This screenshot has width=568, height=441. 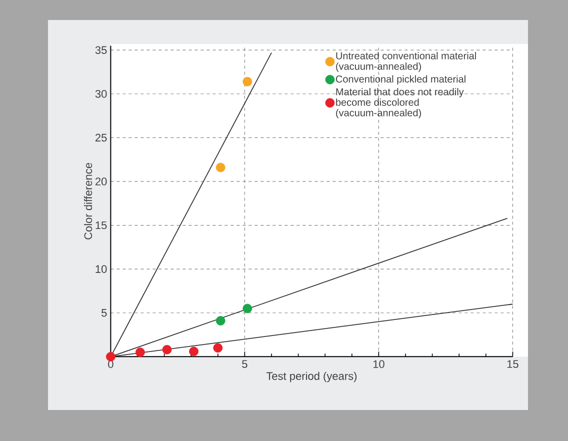 I want to click on x-tick-label: 5, so click(x=245, y=364).